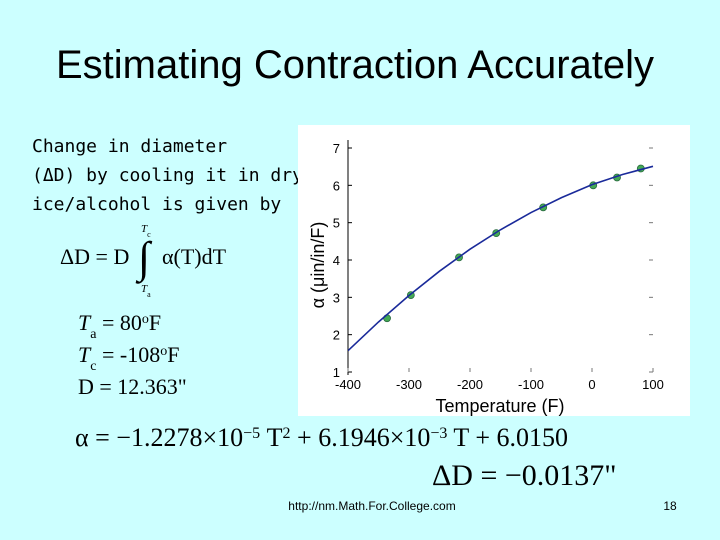 The height and width of the screenshot is (540, 720). Describe the element at coordinates (251, 433) in the screenshot. I see `text-piece: −5` at that location.